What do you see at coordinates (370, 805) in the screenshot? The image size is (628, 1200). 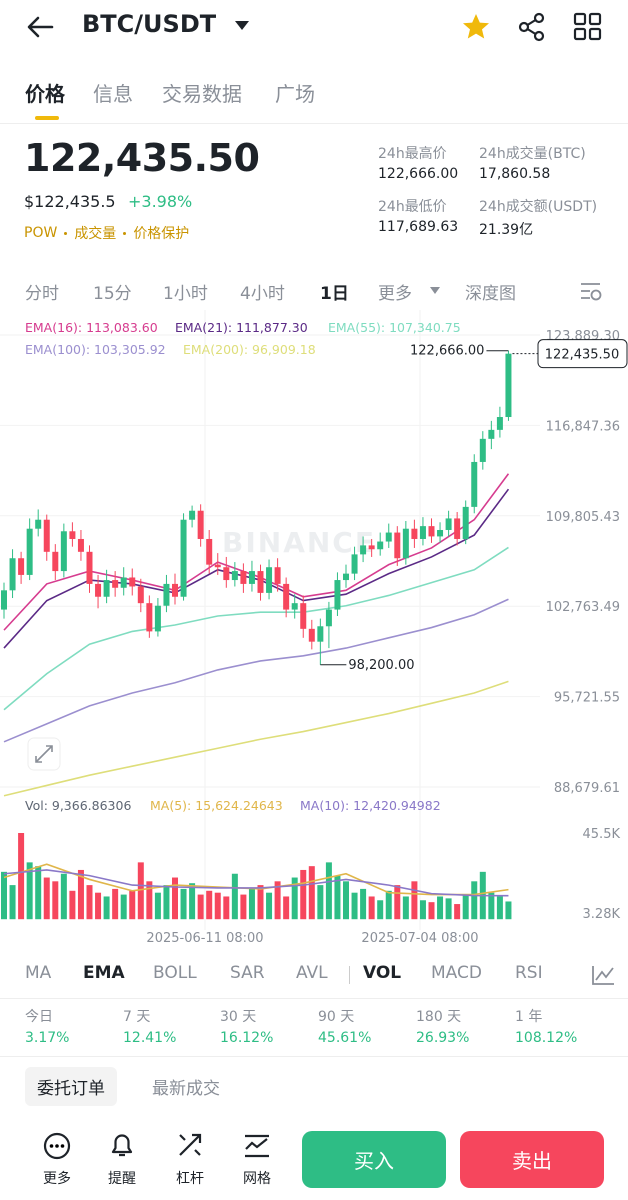 I see `volume-ma-legend: MA(10): 12,420.94982` at bounding box center [370, 805].